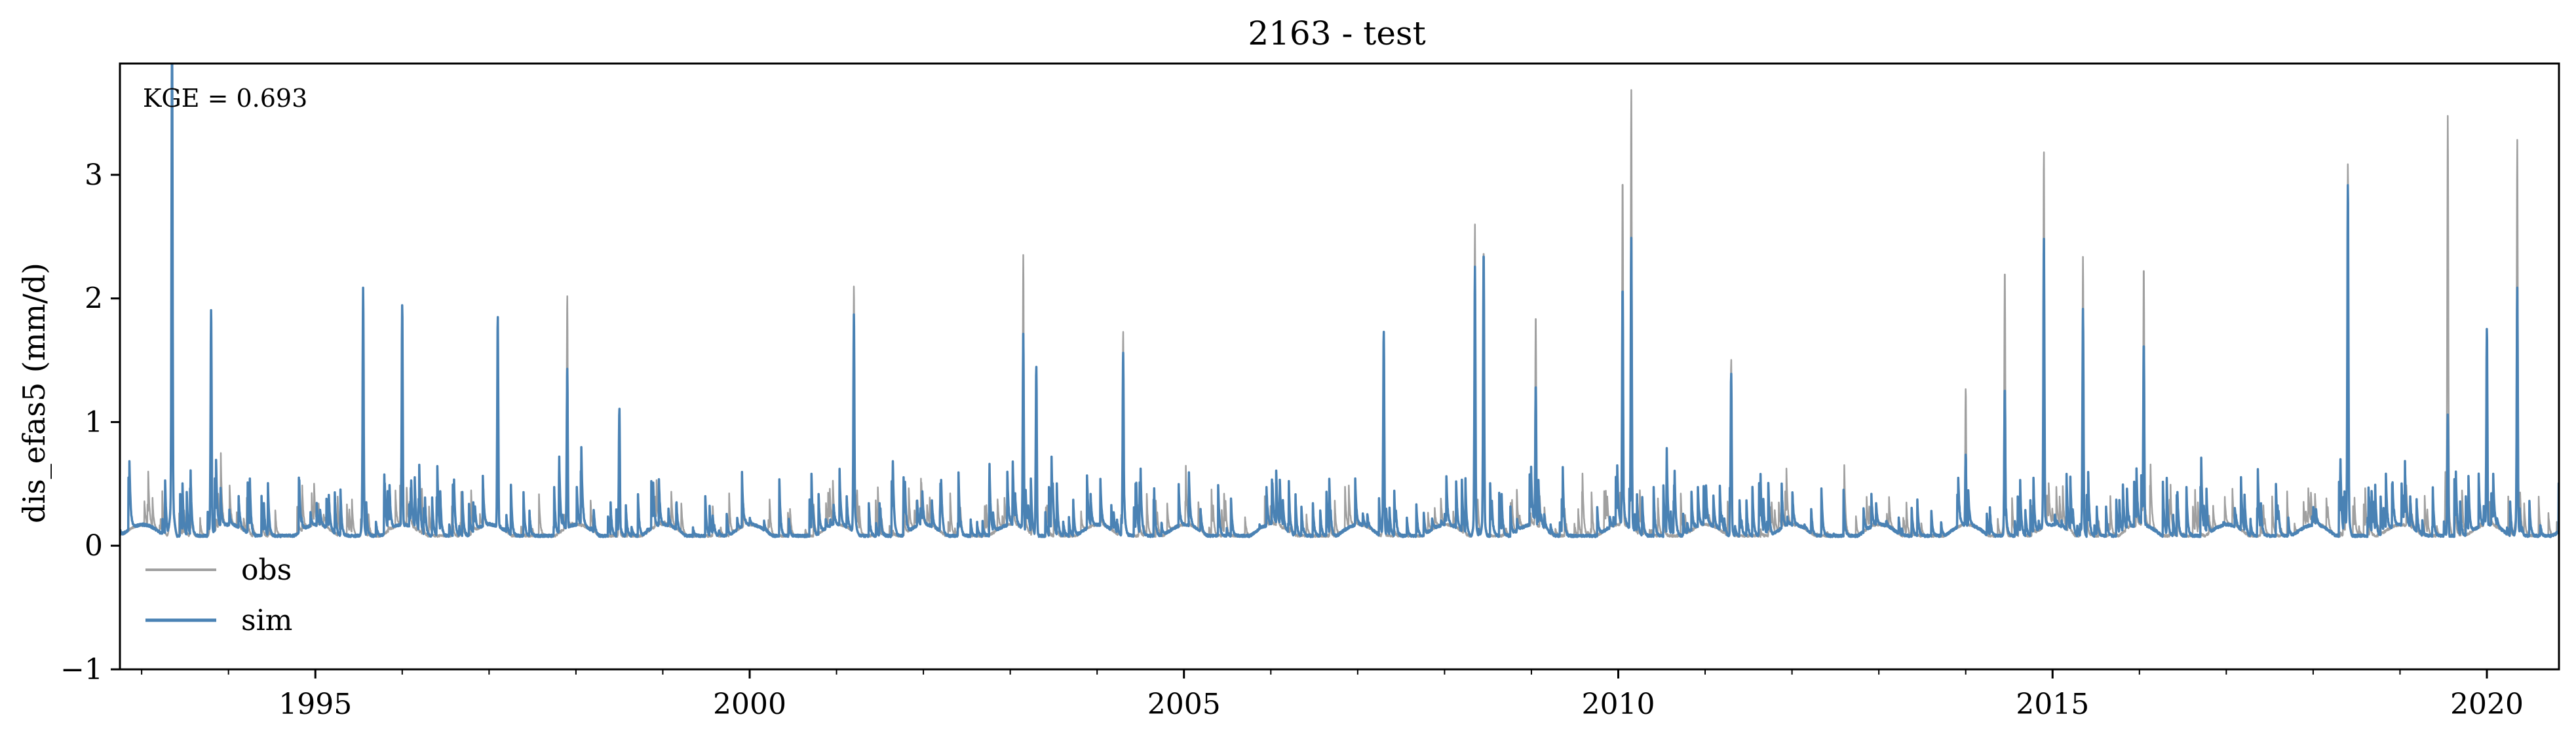 This screenshot has width=2576, height=744. Describe the element at coordinates (266, 620) in the screenshot. I see `legend-sim-label: sim` at that location.